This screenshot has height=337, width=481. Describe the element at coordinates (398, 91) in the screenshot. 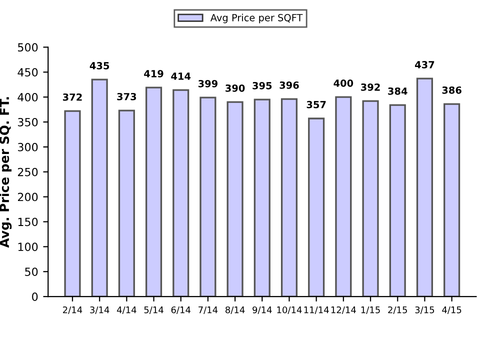

I see `data-label: 384` at that location.